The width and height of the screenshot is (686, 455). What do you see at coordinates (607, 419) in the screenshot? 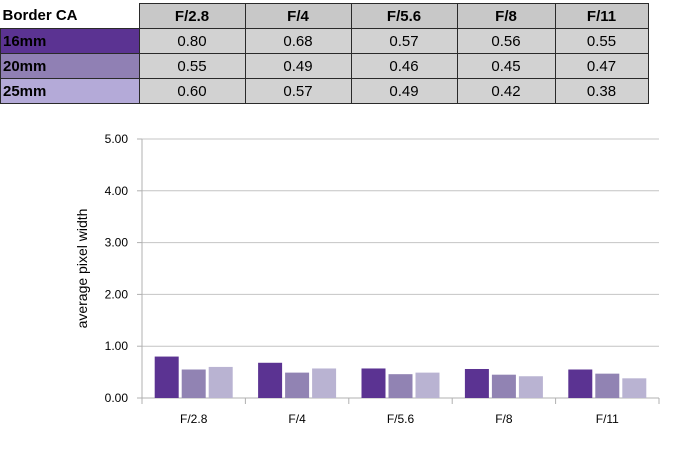
I see `x-tick-label: F/11` at bounding box center [607, 419].